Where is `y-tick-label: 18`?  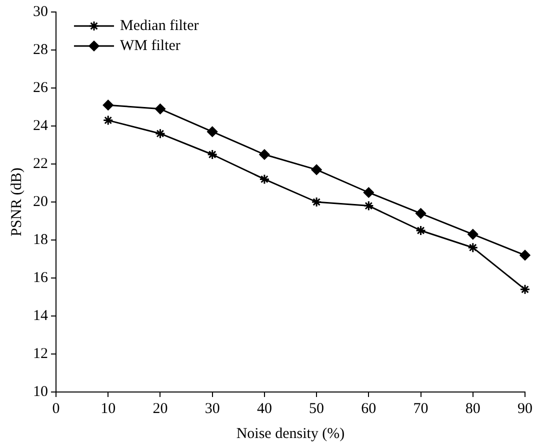 y-tick-label: 18 is located at coordinates (40, 240).